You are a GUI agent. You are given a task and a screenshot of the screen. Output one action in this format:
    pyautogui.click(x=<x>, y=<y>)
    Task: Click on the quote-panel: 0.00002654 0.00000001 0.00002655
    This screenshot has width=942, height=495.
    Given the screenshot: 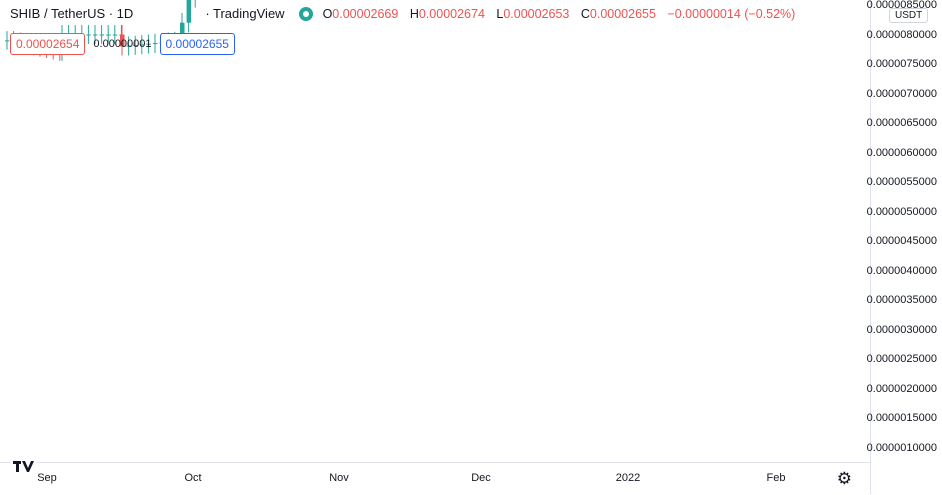 What is the action you would take?
    pyautogui.click(x=122, y=44)
    